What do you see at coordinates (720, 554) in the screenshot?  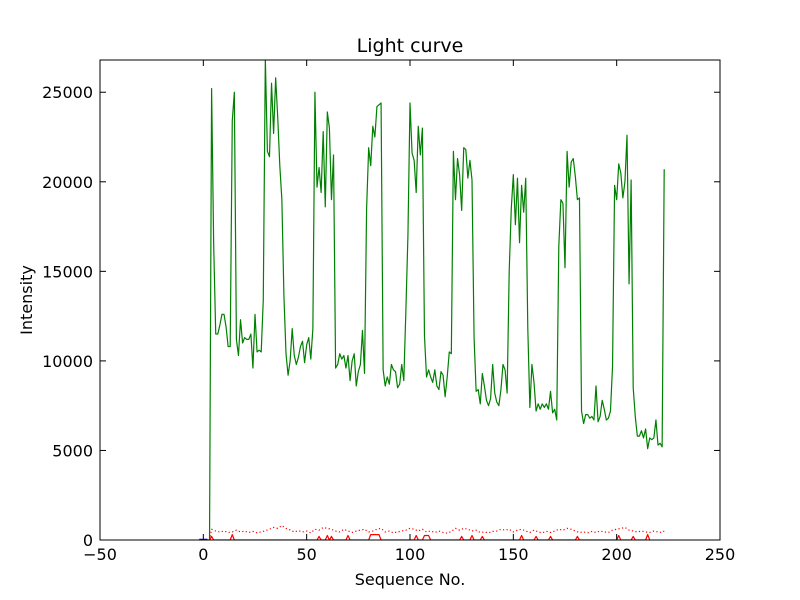 I see `x-tick-label: 250` at bounding box center [720, 554].